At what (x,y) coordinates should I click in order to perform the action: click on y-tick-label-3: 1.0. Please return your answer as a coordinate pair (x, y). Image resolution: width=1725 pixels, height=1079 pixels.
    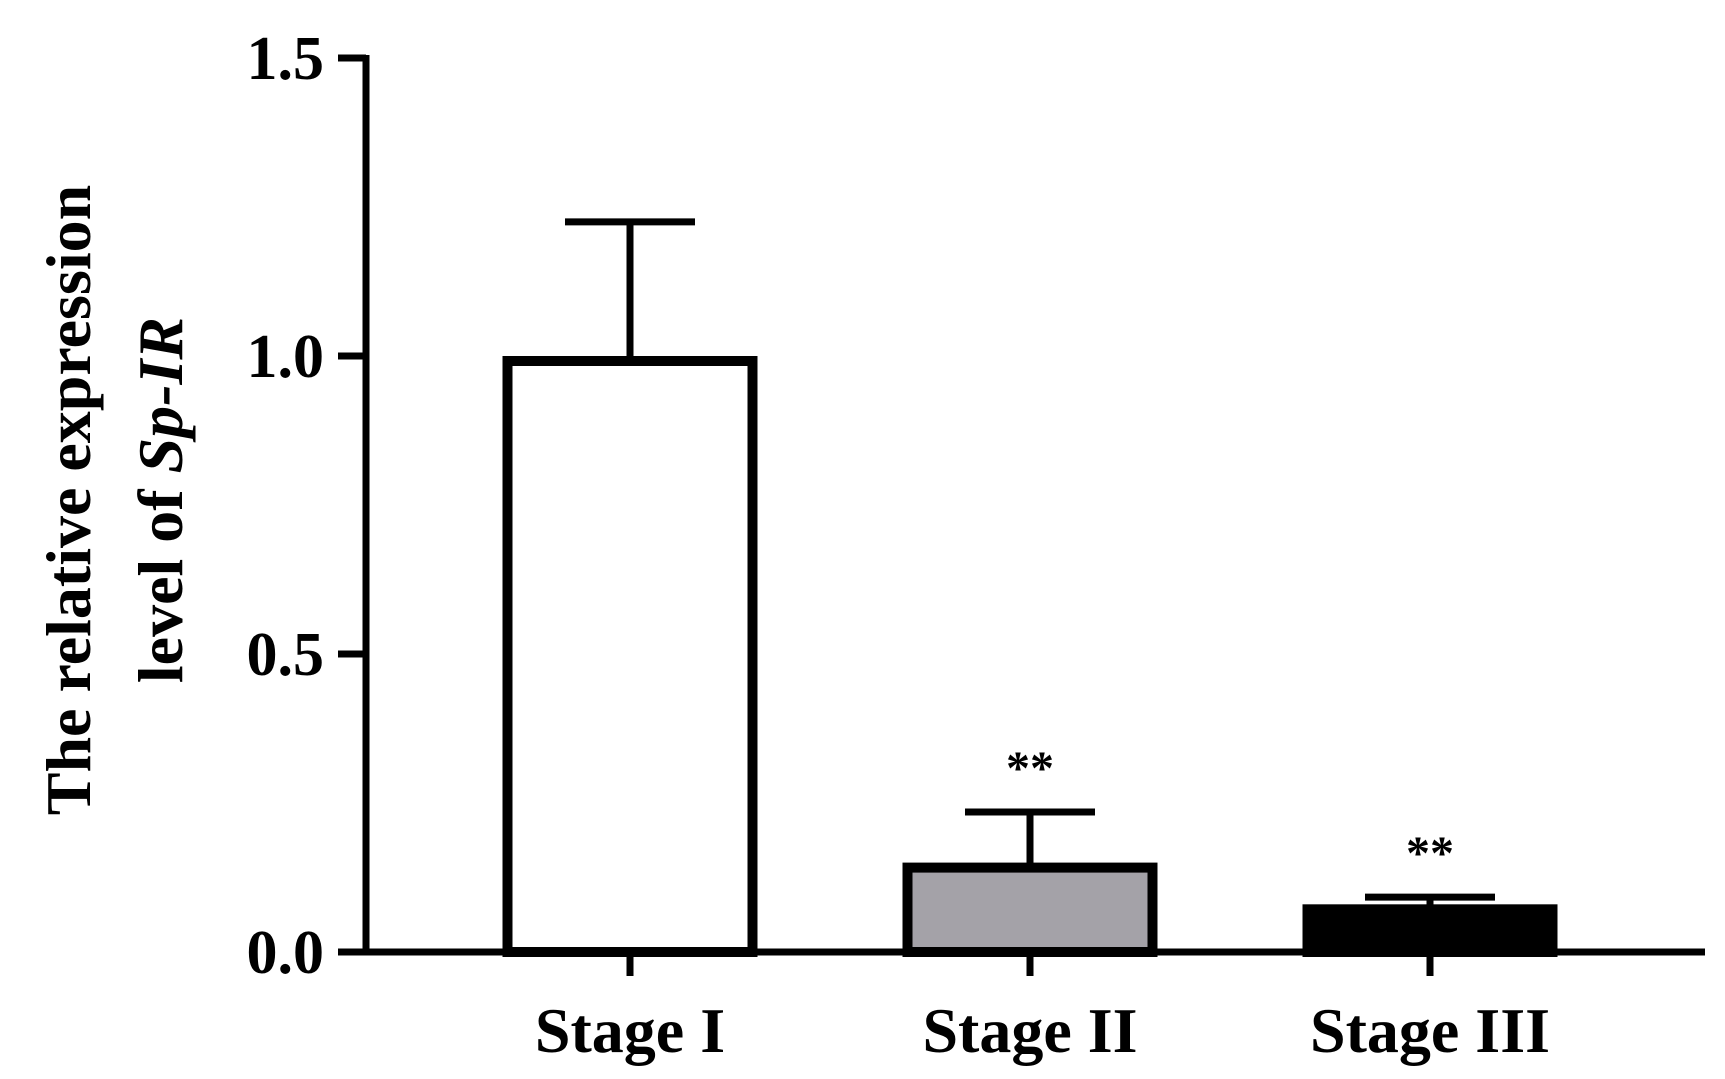
    Looking at the image, I should click on (286, 357).